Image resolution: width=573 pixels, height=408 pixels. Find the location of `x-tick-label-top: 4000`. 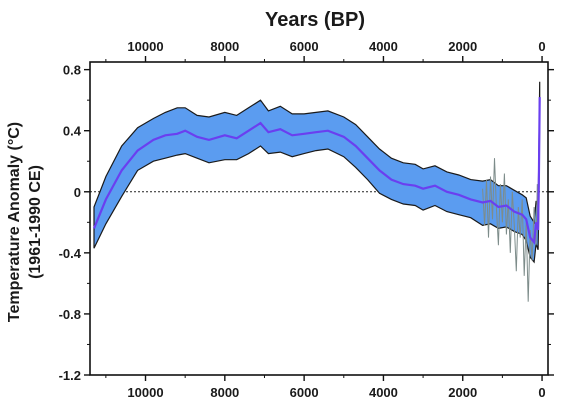

x-tick-label-top: 4000 is located at coordinates (383, 46).